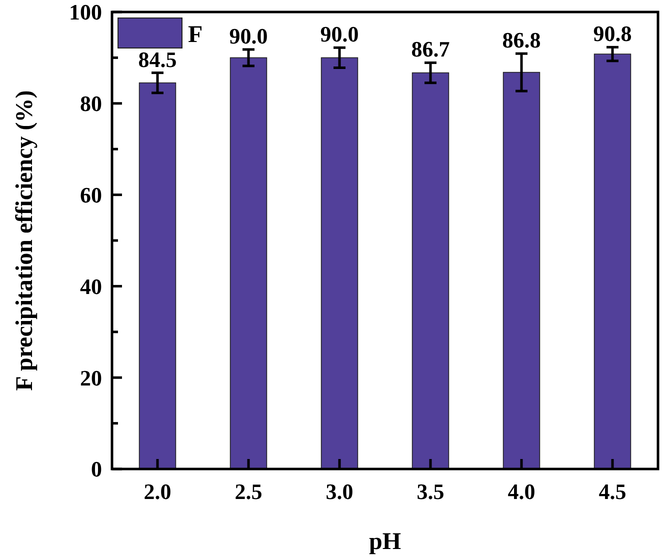 The width and height of the screenshot is (662, 559). I want to click on x-tick-label: 4.5, so click(612, 491).